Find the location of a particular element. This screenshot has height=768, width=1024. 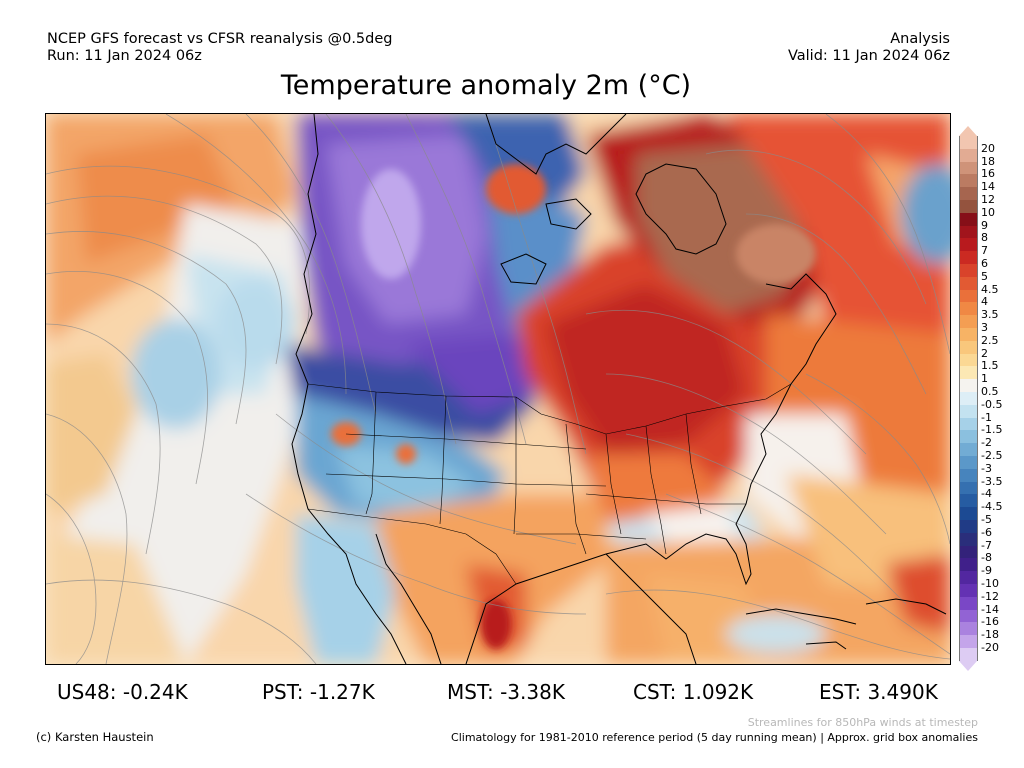

stat-est: EST: 3.490K is located at coordinates (878, 692).